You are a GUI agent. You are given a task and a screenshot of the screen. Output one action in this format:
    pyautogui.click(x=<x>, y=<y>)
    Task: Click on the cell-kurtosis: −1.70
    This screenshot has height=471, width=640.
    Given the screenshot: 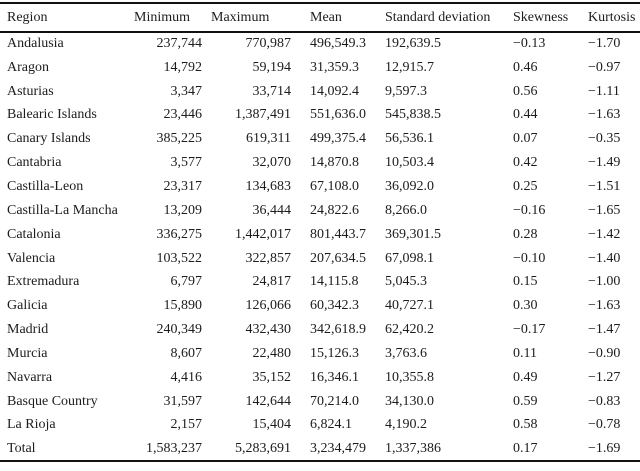 What is the action you would take?
    pyautogui.click(x=604, y=44)
    